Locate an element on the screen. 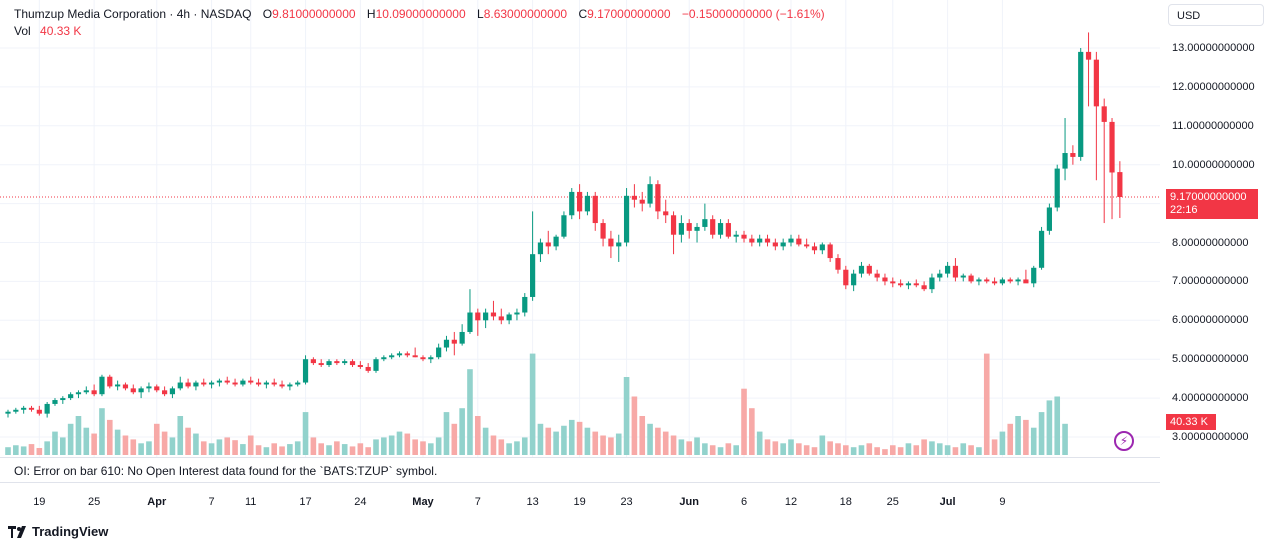  time-axis: 19 25 Apr 7 11 17 24 May 7 13 19 23 Jun 6 12 18 25 Jul 9 is located at coordinates (580, 502).